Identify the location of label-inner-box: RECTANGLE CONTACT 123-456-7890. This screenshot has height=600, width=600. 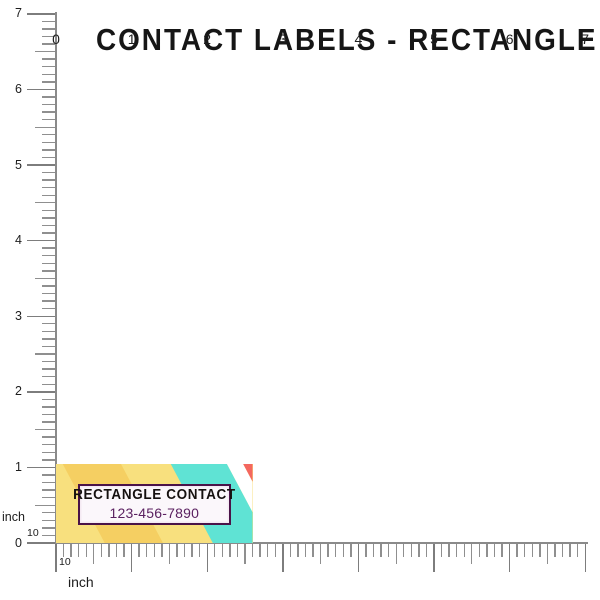
(154, 504).